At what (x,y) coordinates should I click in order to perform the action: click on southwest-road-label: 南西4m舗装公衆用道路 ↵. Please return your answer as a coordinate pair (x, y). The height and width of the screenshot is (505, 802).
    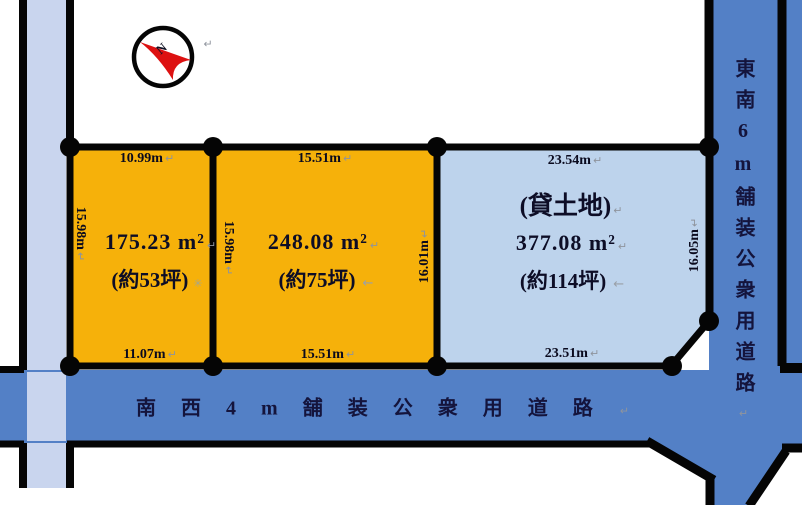
    Looking at the image, I should click on (395, 408).